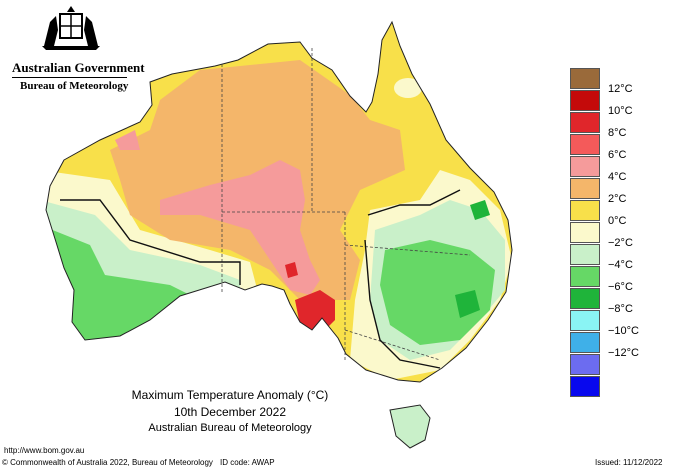 This screenshot has width=680, height=467. I want to click on legend-label: −4°C, so click(620, 265).